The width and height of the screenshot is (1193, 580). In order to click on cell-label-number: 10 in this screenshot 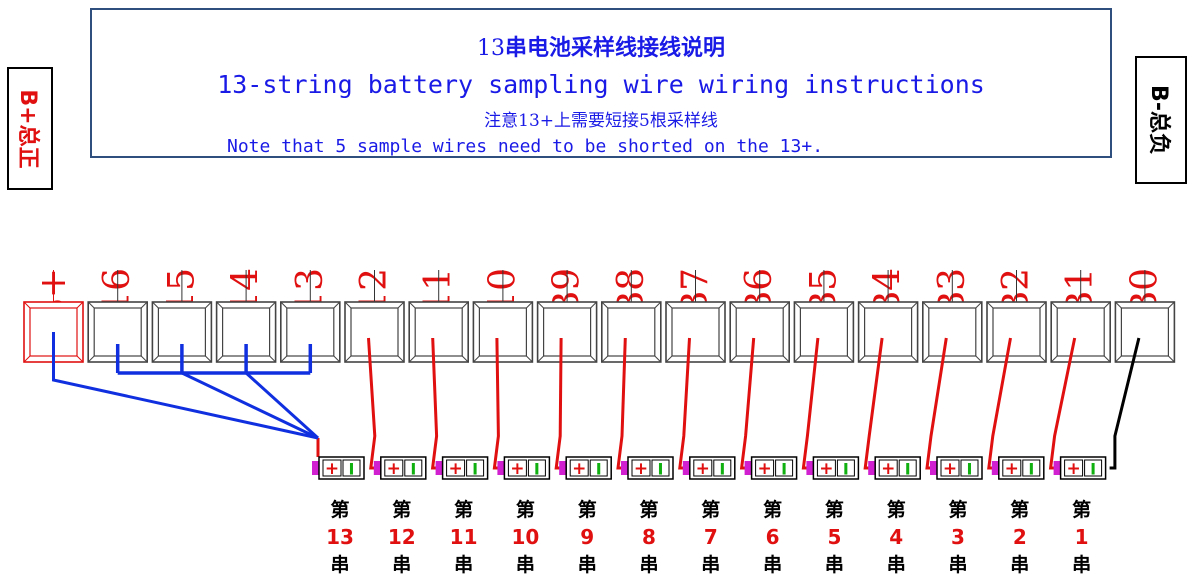, I will do `click(525, 537)`.